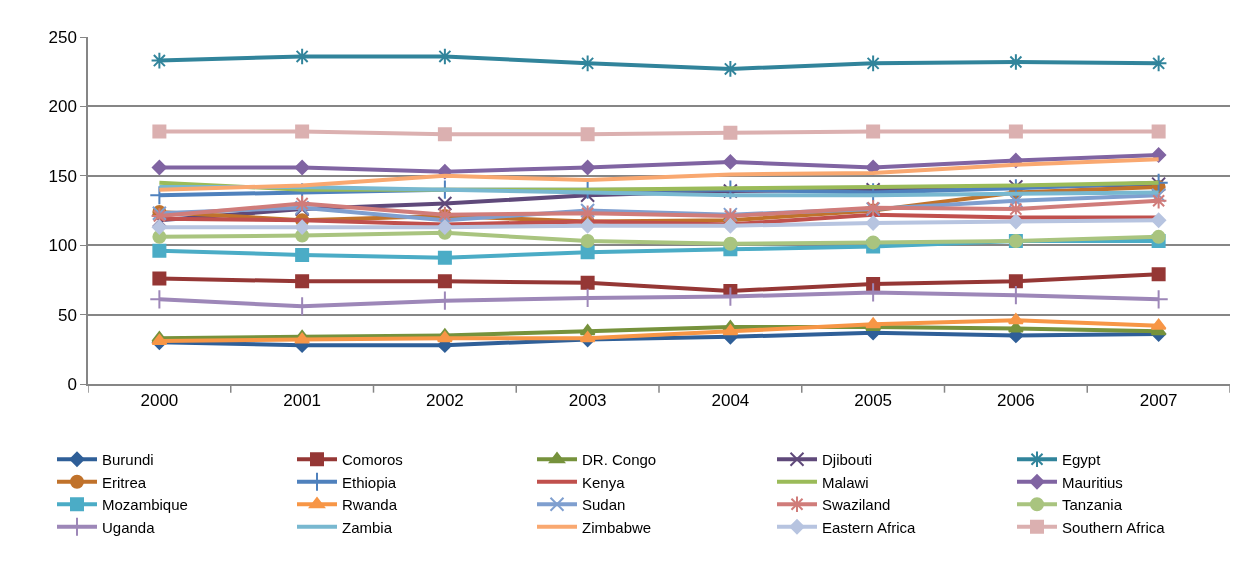  What do you see at coordinates (1114, 527) in the screenshot?
I see `legend-label: Southern Africa` at bounding box center [1114, 527].